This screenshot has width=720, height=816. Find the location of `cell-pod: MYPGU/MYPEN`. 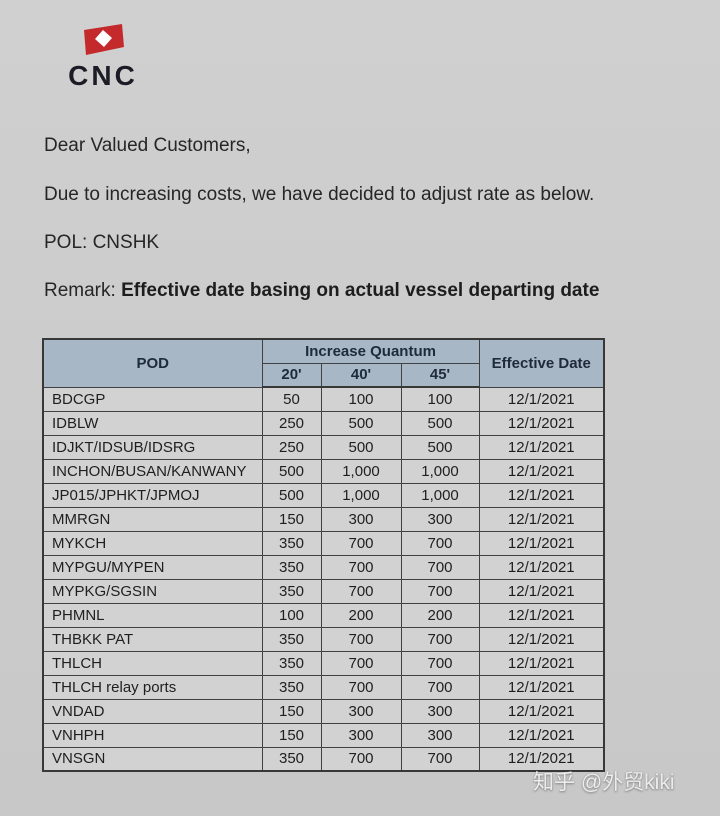

cell-pod: MYPGU/MYPEN is located at coordinates (152, 567).